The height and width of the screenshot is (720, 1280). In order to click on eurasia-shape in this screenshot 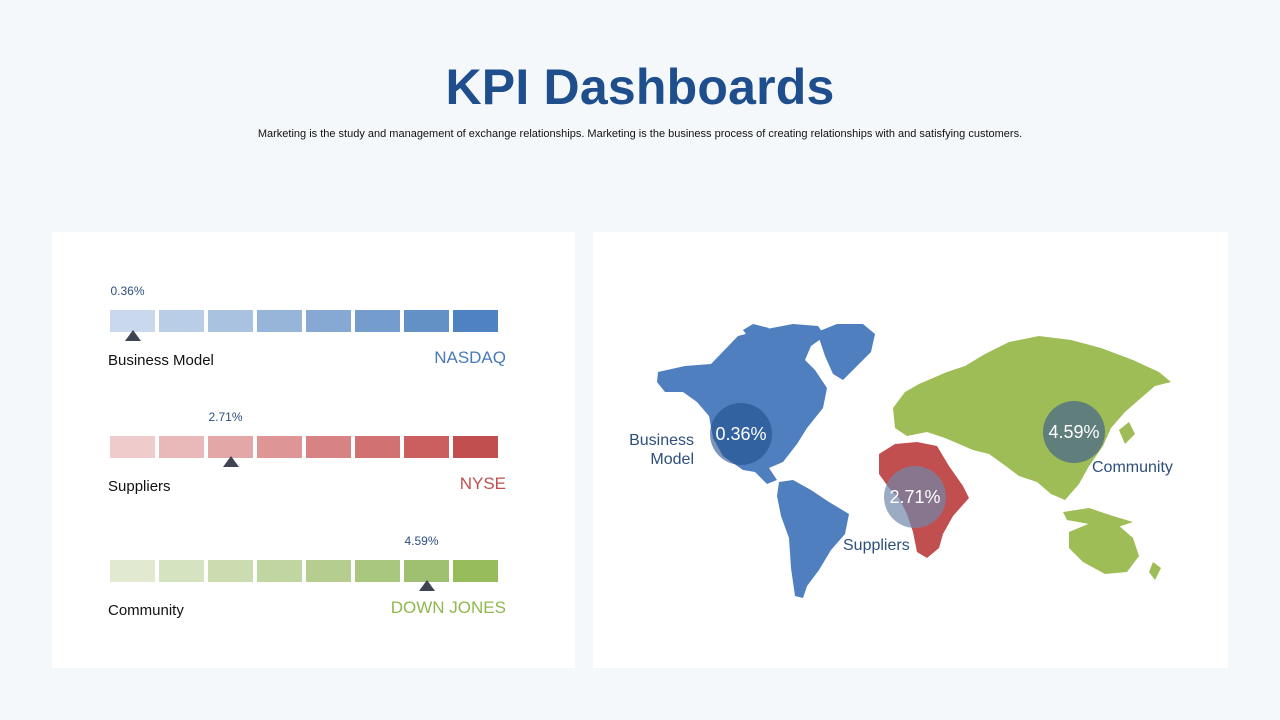, I will do `click(1032, 458)`.